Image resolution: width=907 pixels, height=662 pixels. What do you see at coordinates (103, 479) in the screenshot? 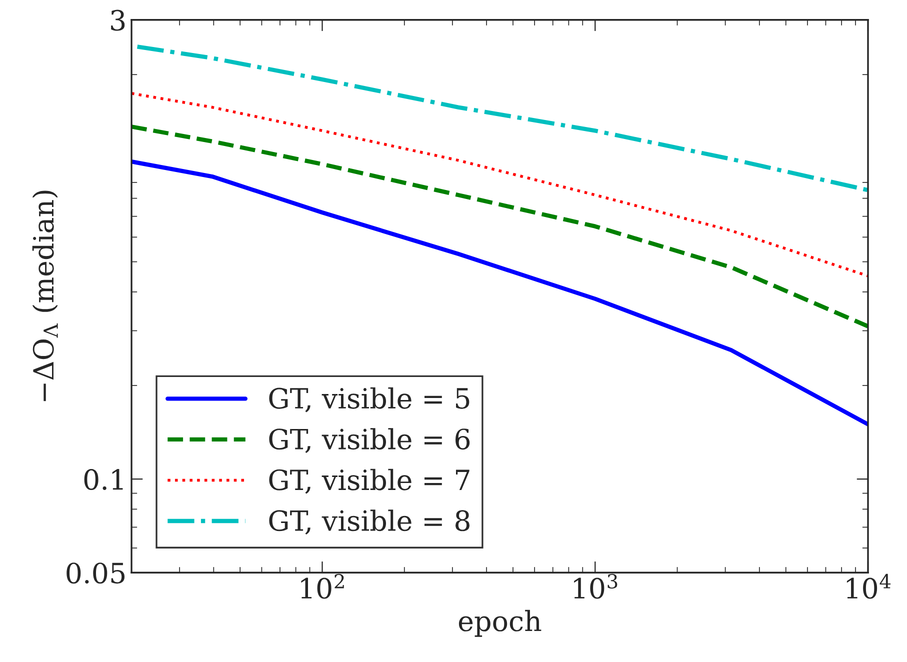
I see `y-tick-label: 0.1` at bounding box center [103, 479].